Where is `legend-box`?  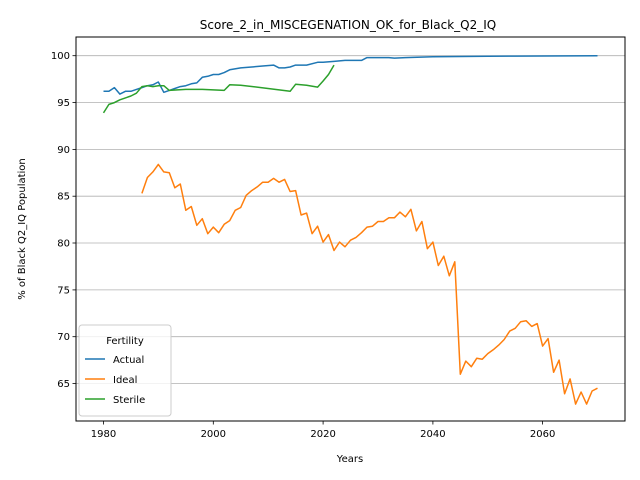 legend-box is located at coordinates (125, 370).